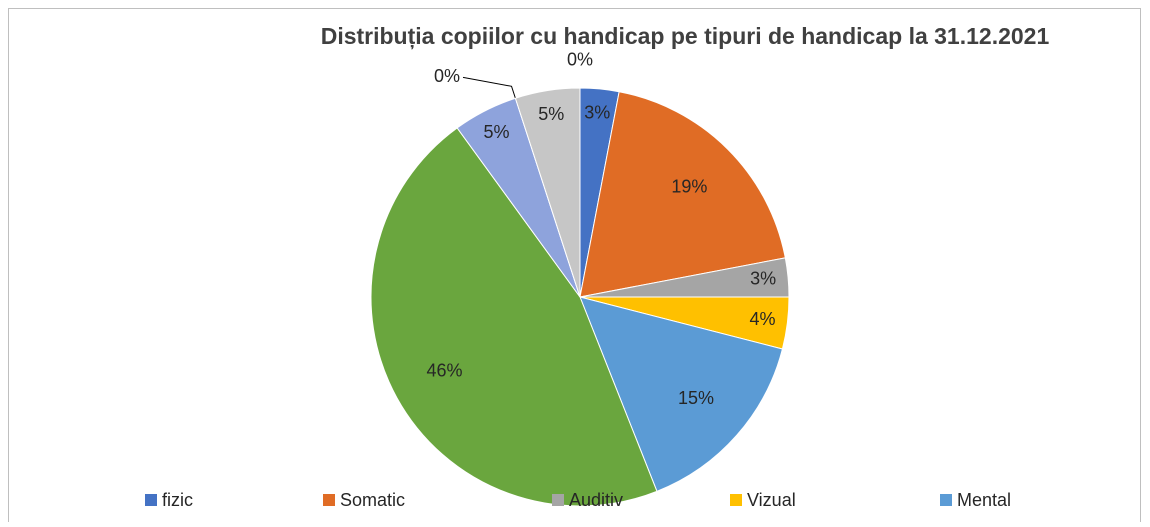 The height and width of the screenshot is (527, 1150). I want to click on data-label: 46%, so click(444, 370).